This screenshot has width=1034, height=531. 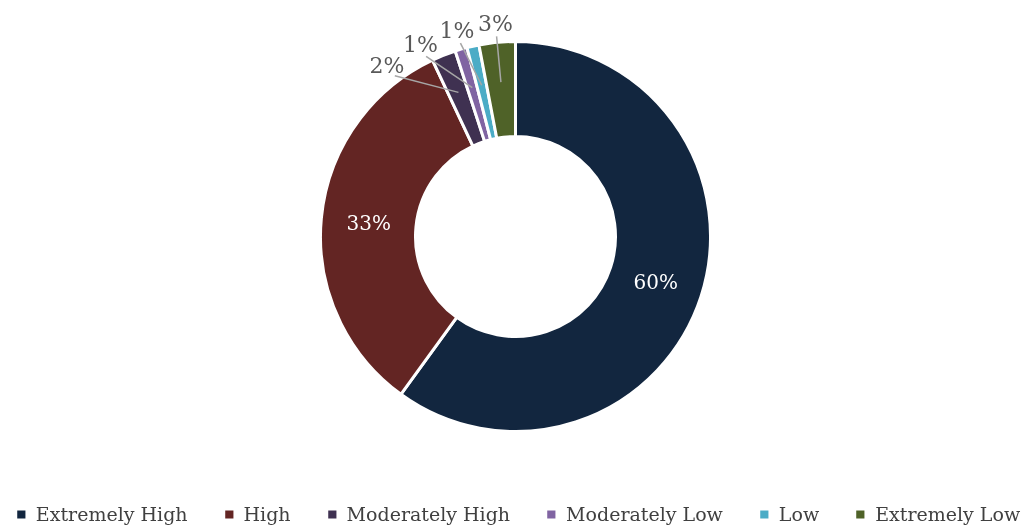 I want to click on data-label: 2%, so click(x=387, y=65).